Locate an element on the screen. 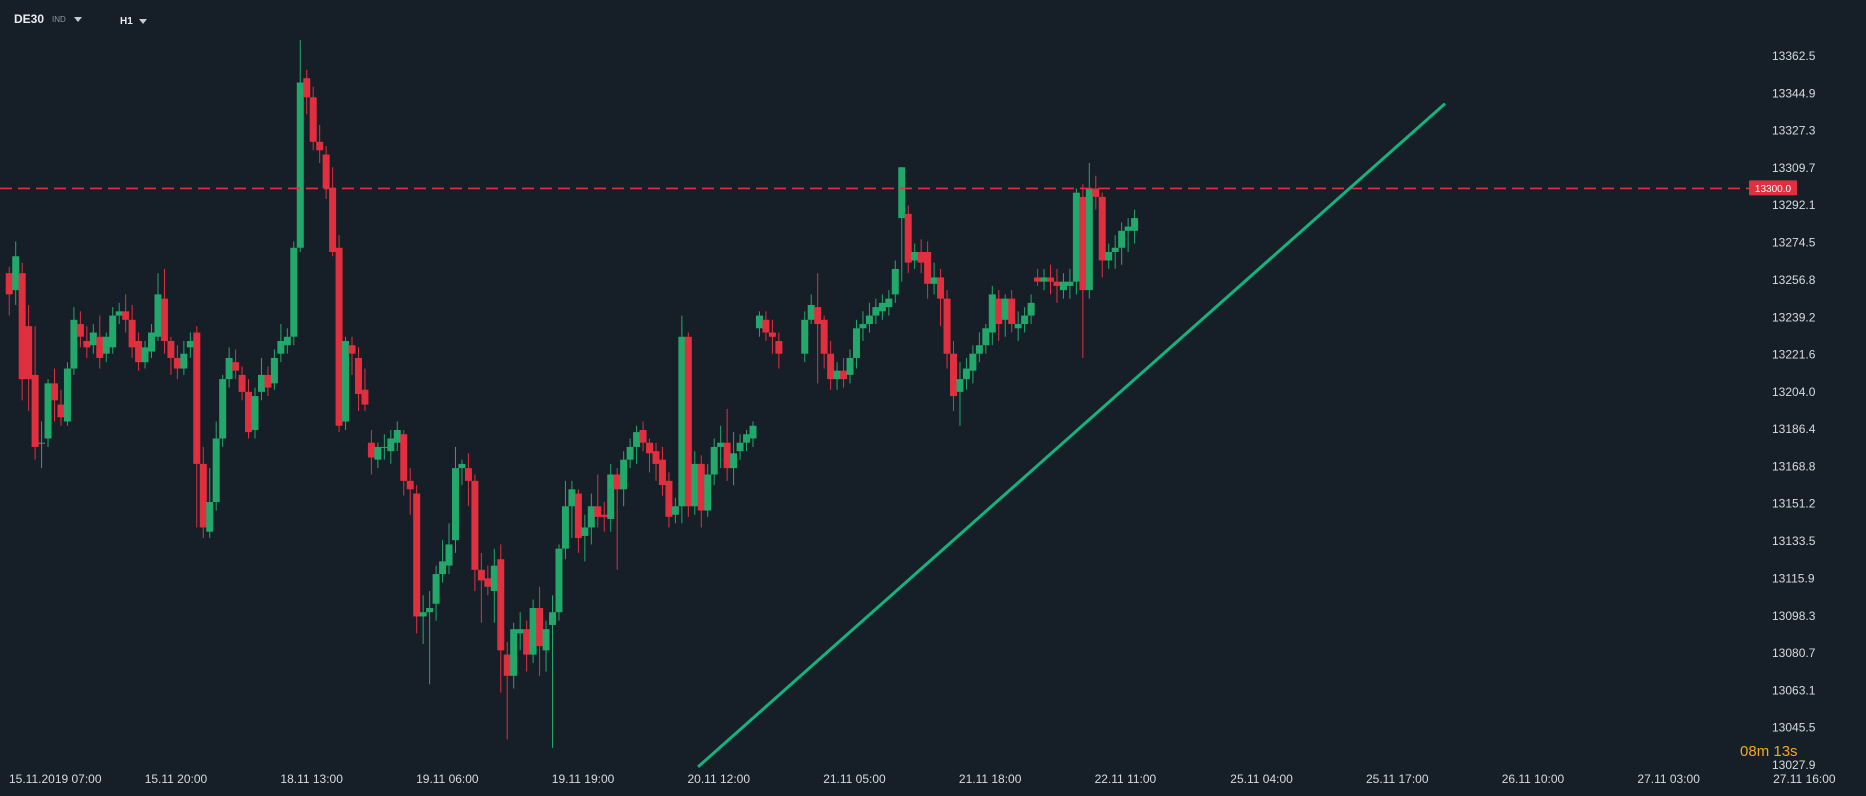 The height and width of the screenshot is (796, 1866). x-tick-label: 27.11 16:00 is located at coordinates (1804, 779).